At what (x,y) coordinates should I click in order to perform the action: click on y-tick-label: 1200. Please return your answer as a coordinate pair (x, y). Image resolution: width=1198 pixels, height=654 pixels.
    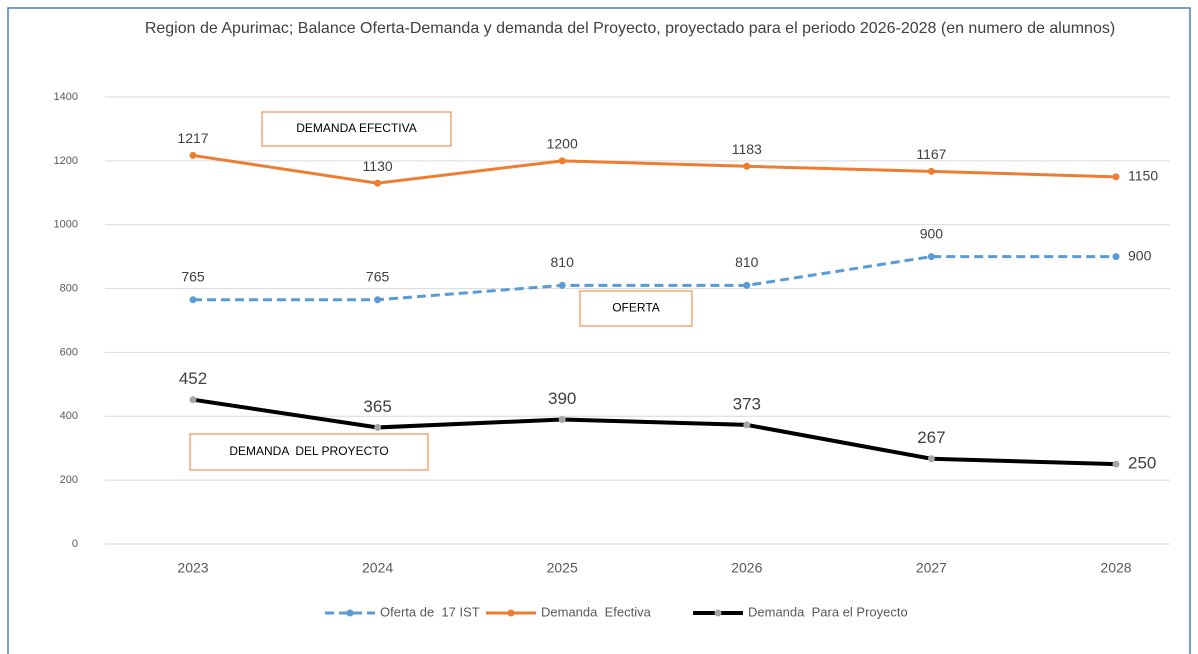
    Looking at the image, I should click on (66, 161).